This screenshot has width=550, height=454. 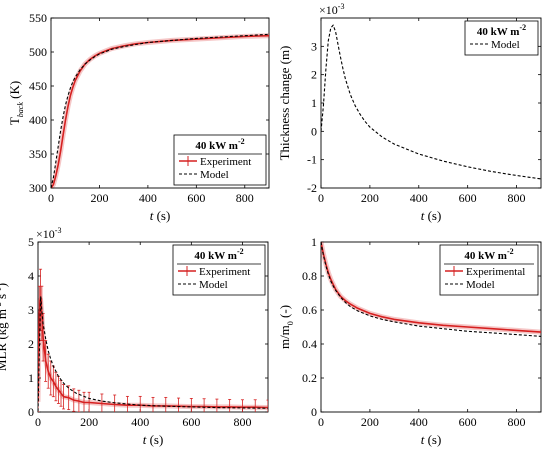 I want to click on y-tick-label: 400, so click(x=38, y=120).